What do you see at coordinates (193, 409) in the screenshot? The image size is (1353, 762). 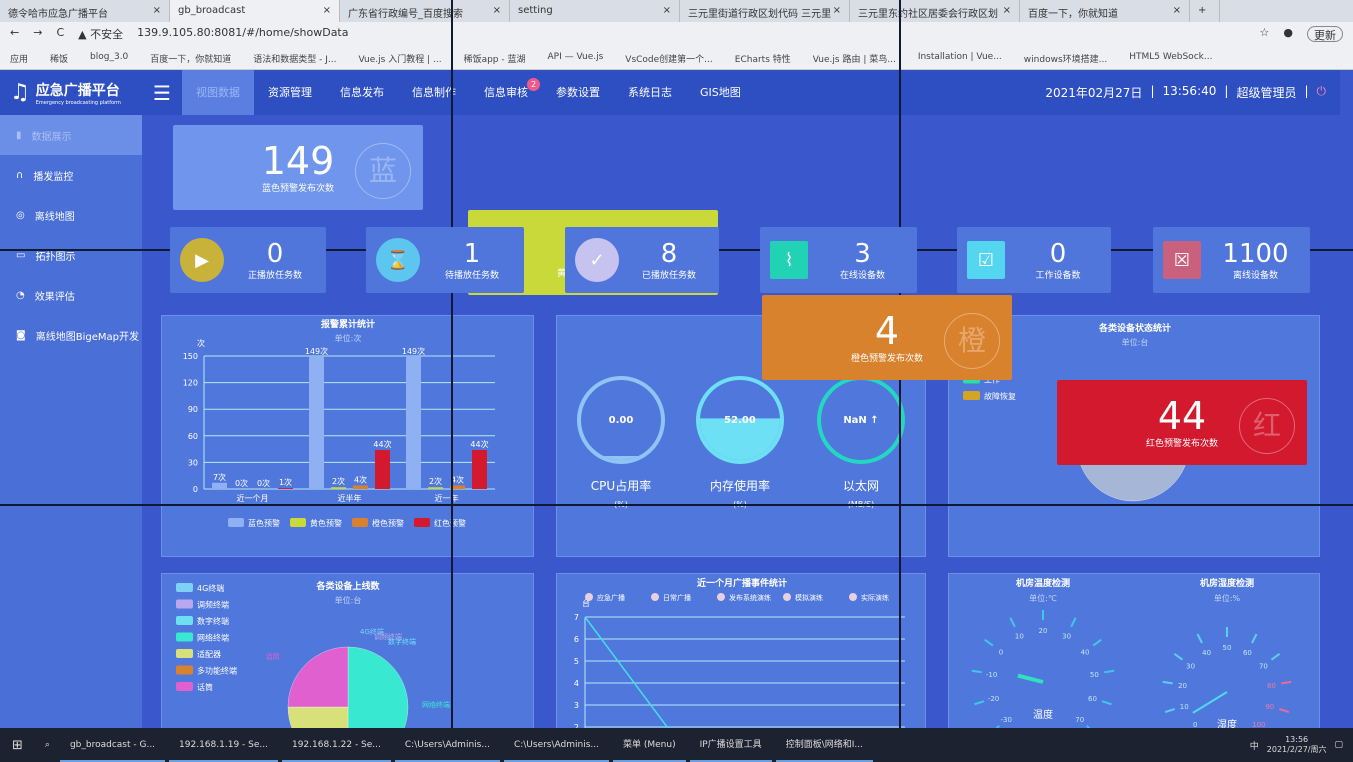 I see `y-tick-label: 90` at bounding box center [193, 409].